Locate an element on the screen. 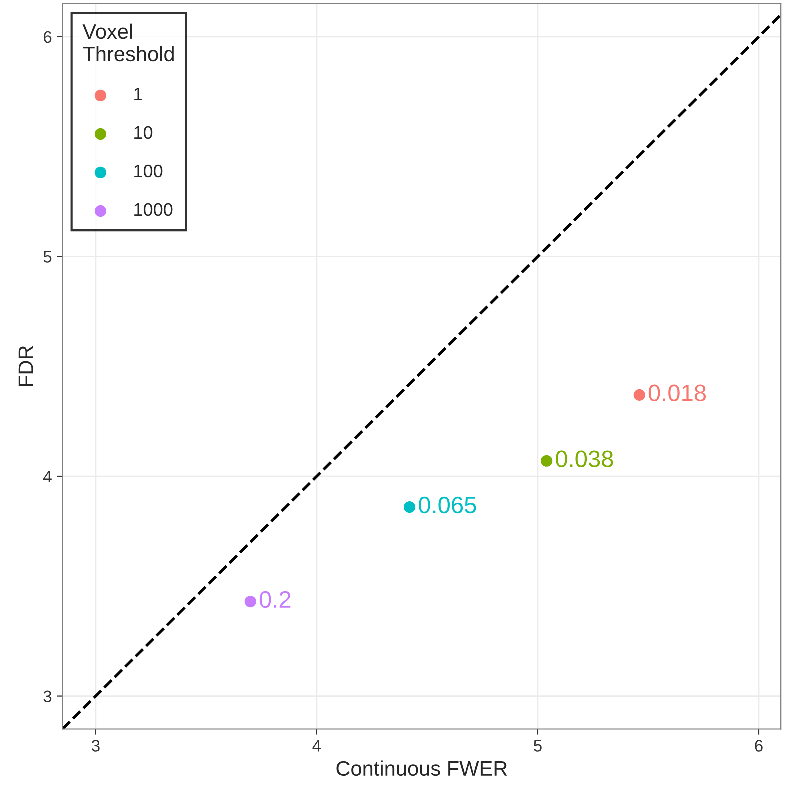  legend-label: 10 is located at coordinates (143, 133).